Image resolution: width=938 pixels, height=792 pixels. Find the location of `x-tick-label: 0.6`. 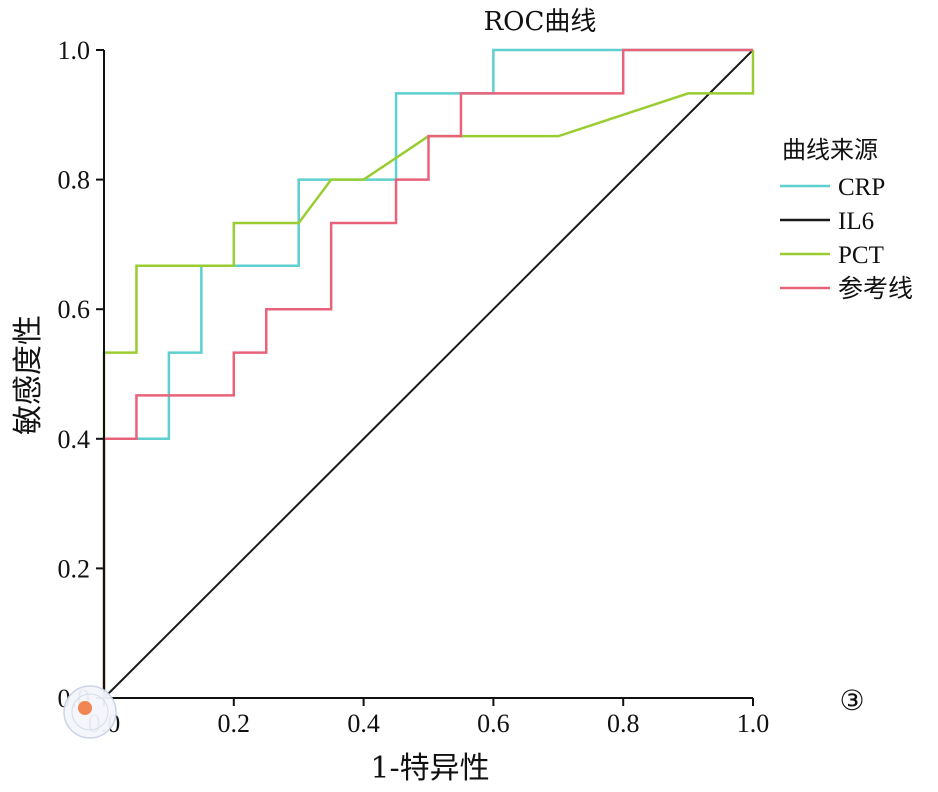

x-tick-label: 0.6 is located at coordinates (493, 723).